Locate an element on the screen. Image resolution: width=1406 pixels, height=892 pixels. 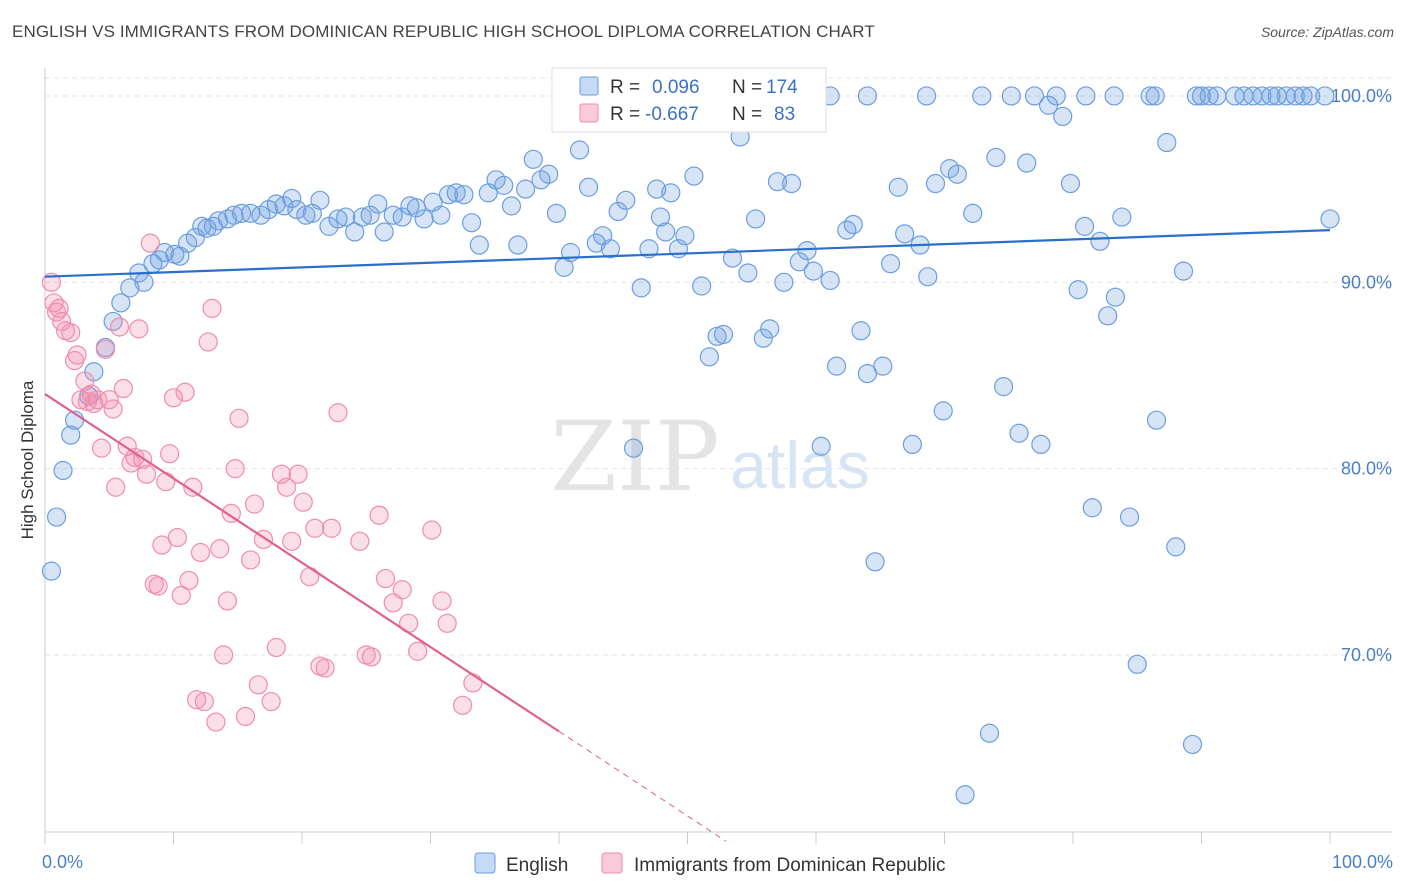
x-tick-label-min: 0.0% is located at coordinates (62, 862).